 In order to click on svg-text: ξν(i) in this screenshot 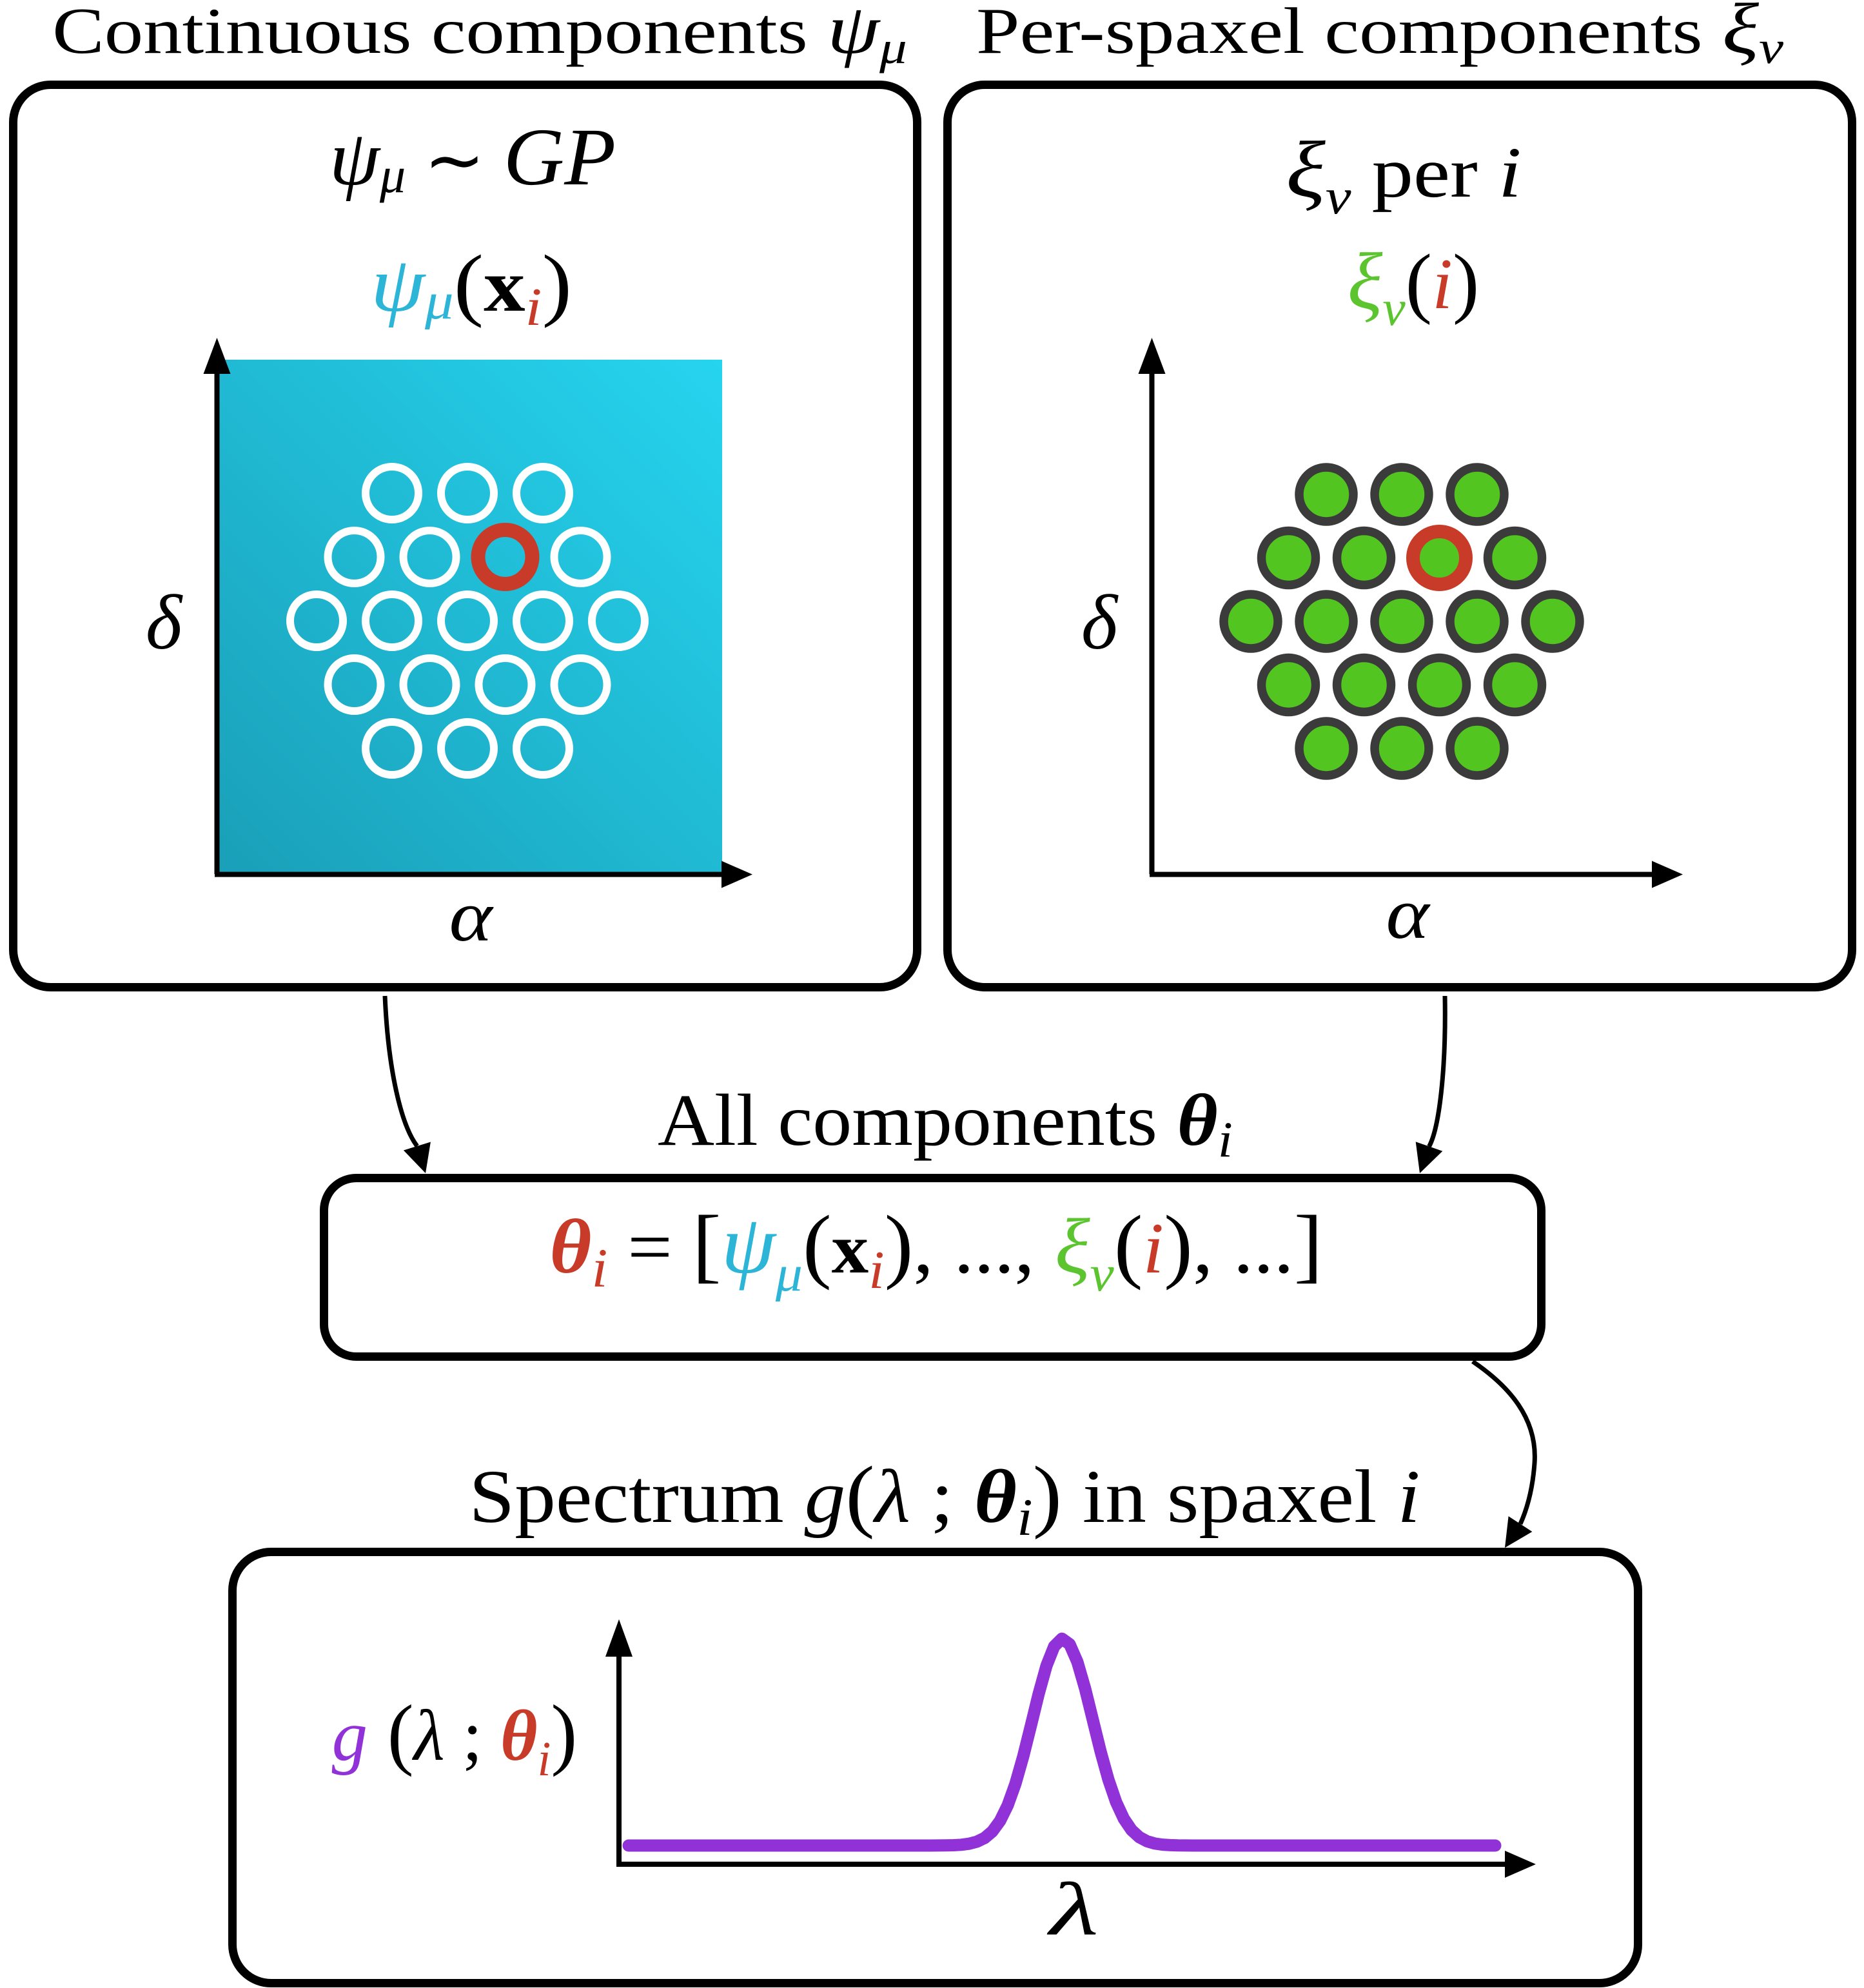, I will do `click(1414, 287)`.